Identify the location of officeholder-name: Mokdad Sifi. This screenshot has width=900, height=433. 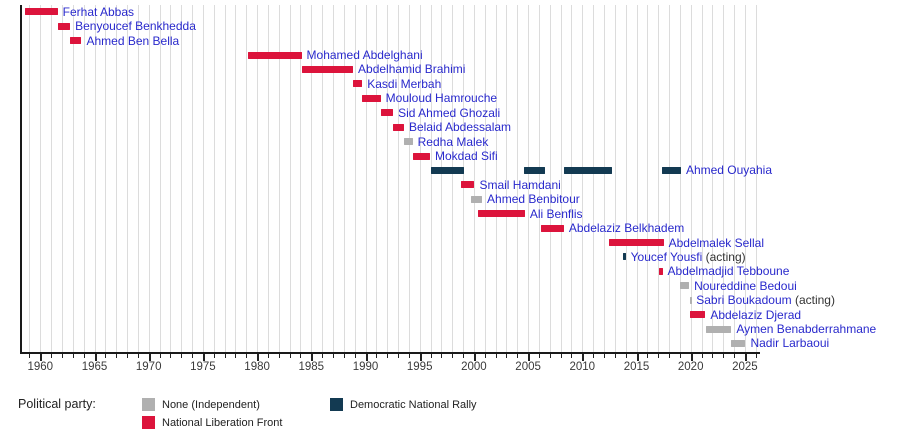
(466, 156).